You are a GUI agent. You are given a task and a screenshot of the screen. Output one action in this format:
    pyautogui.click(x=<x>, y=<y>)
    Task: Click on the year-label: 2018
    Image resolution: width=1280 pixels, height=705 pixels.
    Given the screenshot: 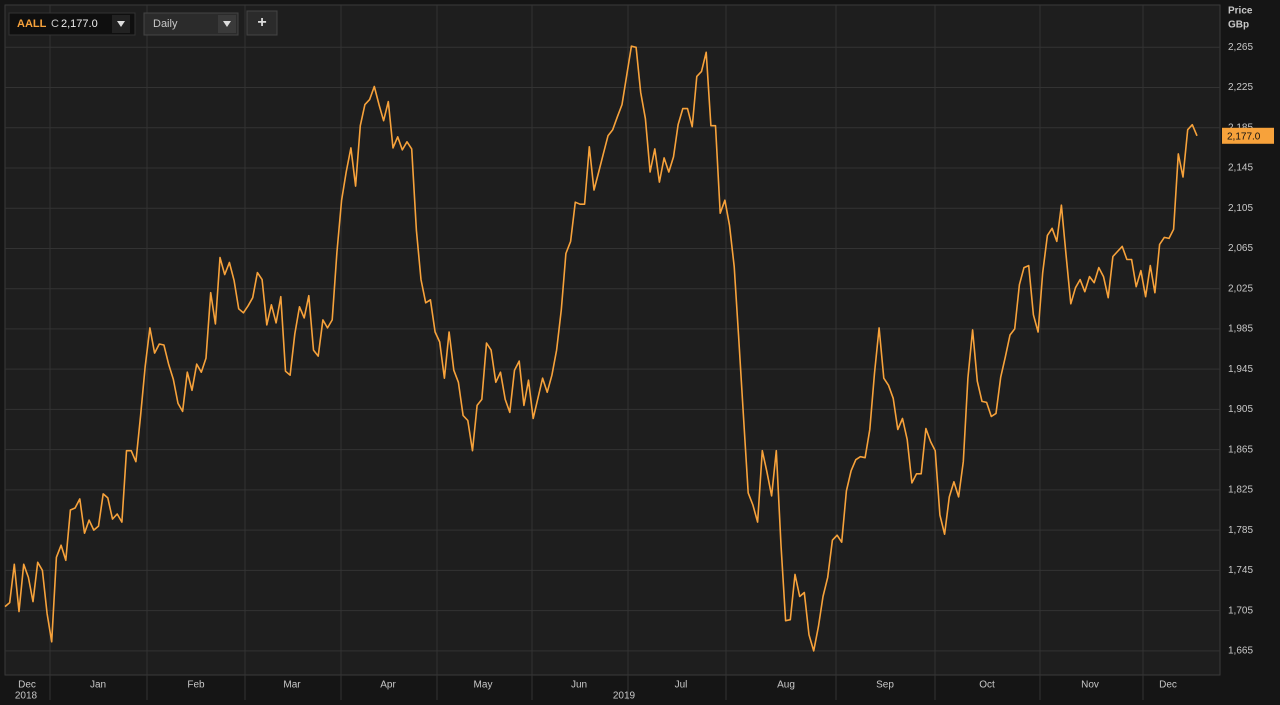 What is the action you would take?
    pyautogui.click(x=26, y=696)
    